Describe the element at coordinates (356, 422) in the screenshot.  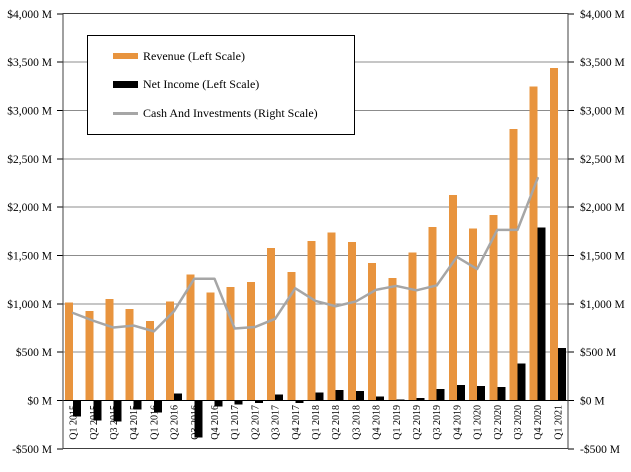
I see `x-axis-tick-label: Q3 2018` at that location.